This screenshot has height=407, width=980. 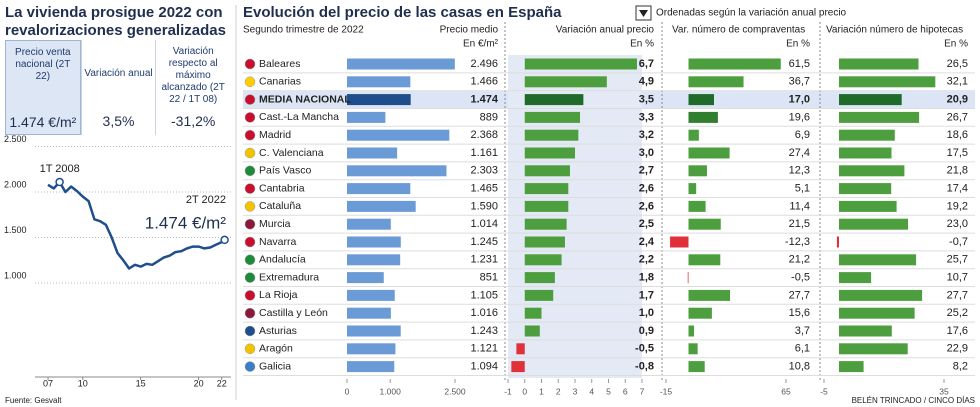 What do you see at coordinates (625, 391) in the screenshot?
I see `x-tick-label: 6` at bounding box center [625, 391].